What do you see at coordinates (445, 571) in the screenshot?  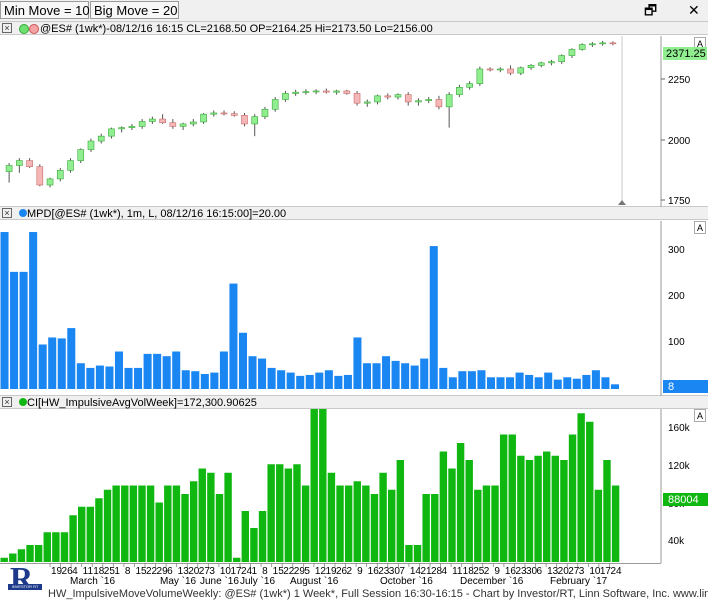 I see `x-day-label: 4` at bounding box center [445, 571].